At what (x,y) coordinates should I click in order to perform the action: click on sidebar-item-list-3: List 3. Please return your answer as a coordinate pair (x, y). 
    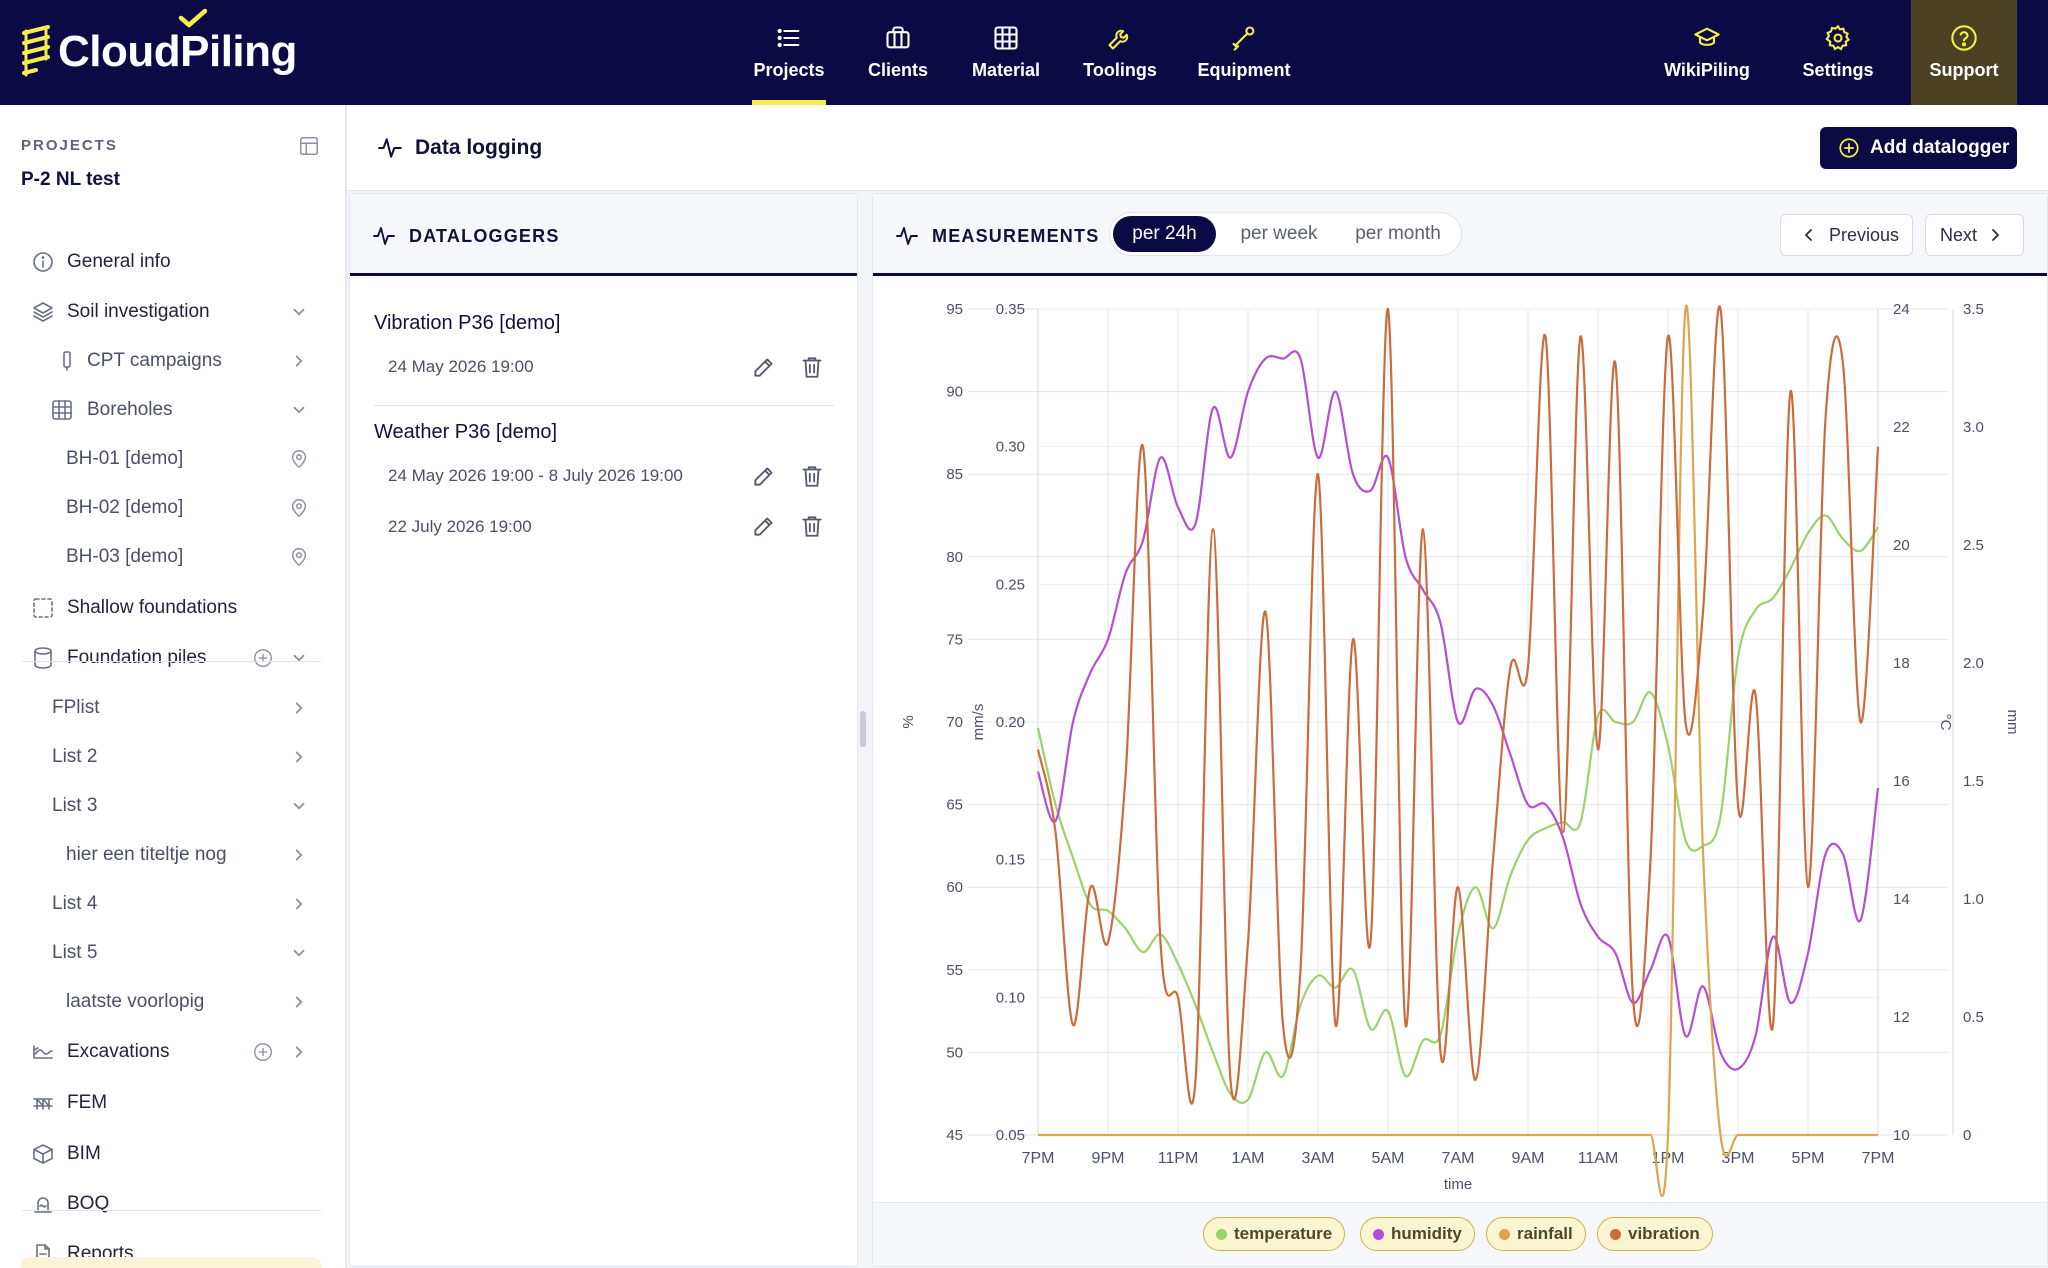
    Looking at the image, I should click on (172, 806).